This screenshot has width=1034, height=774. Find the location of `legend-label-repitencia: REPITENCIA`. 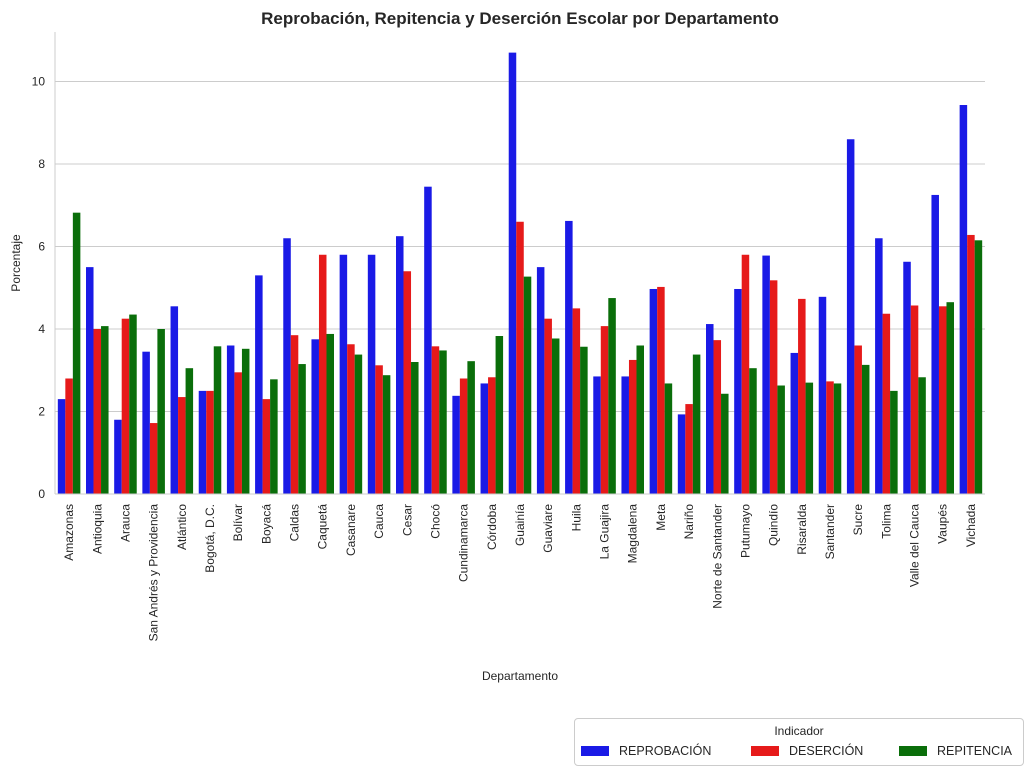

legend-label-repitencia: REPITENCIA is located at coordinates (975, 751).